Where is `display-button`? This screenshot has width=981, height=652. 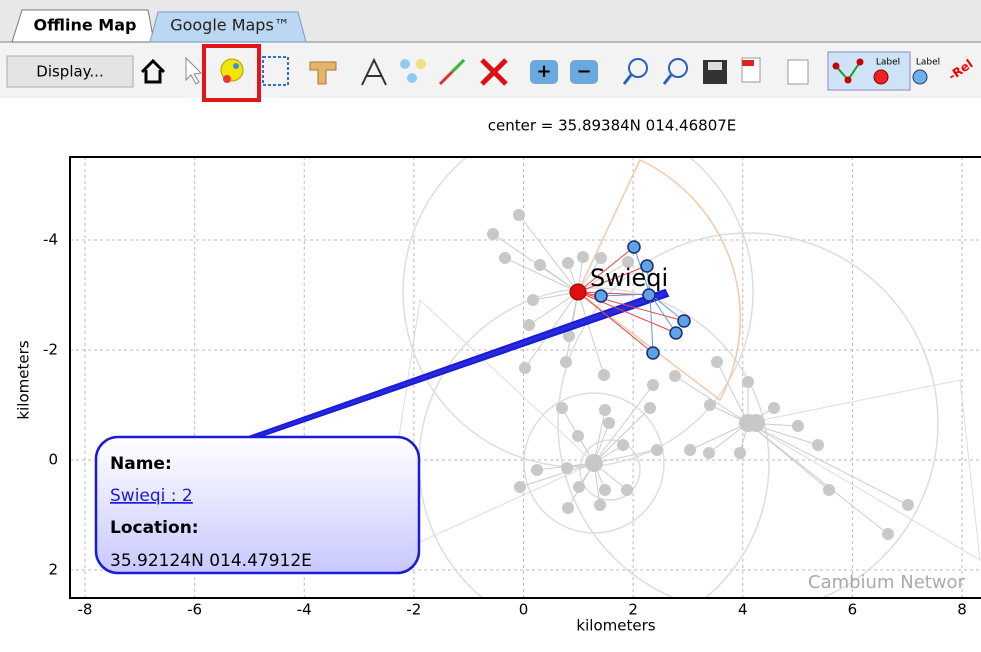 display-button is located at coordinates (70, 71).